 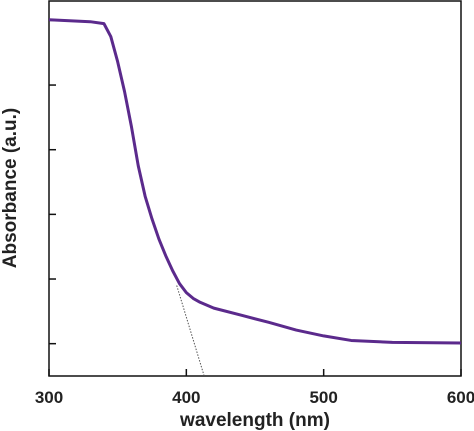 What do you see at coordinates (186, 397) in the screenshot?
I see `x-tick-label: 400` at bounding box center [186, 397].